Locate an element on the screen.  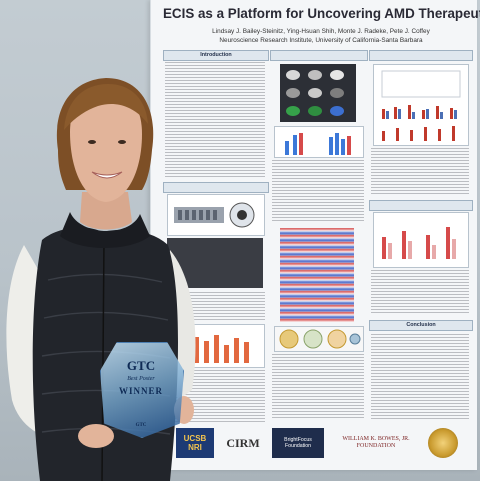
electrode-array-figure is located at coordinates (214, 215).